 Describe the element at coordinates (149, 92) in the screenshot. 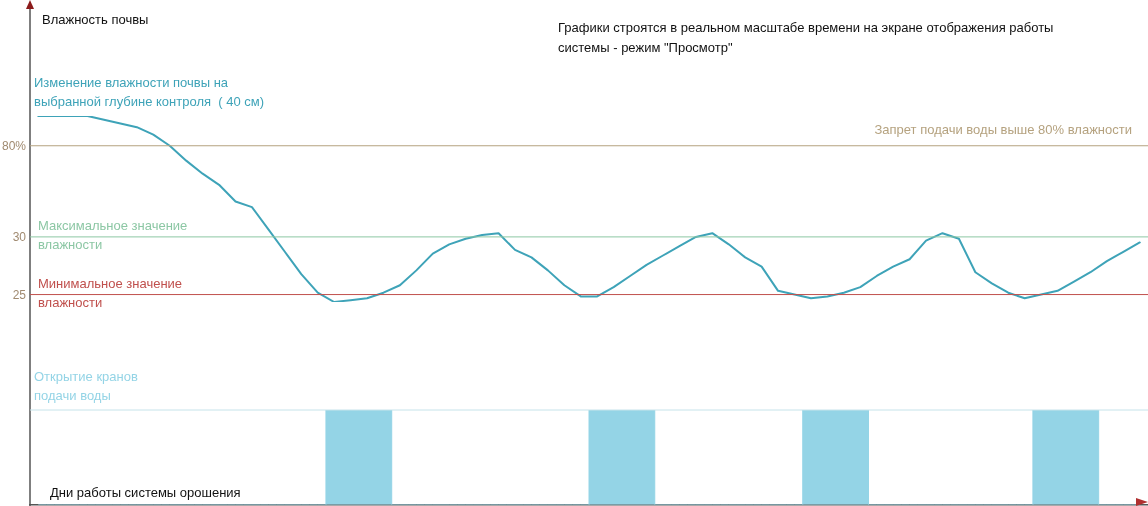

I see `series-label: Изменение влажности почвы на выбранной глубине контроля ( 40 см)` at that location.